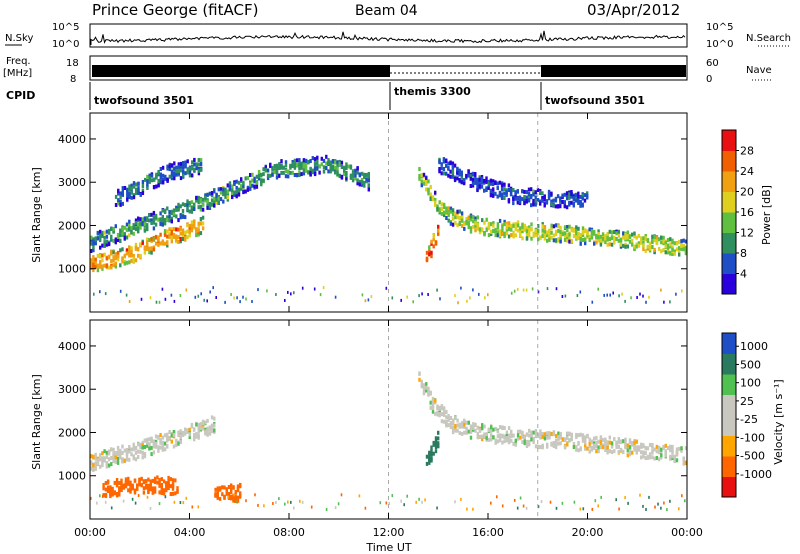 The height and width of the screenshot is (554, 800). What do you see at coordinates (72, 389) in the screenshot?
I see `ytick-label: 3000` at bounding box center [72, 389].